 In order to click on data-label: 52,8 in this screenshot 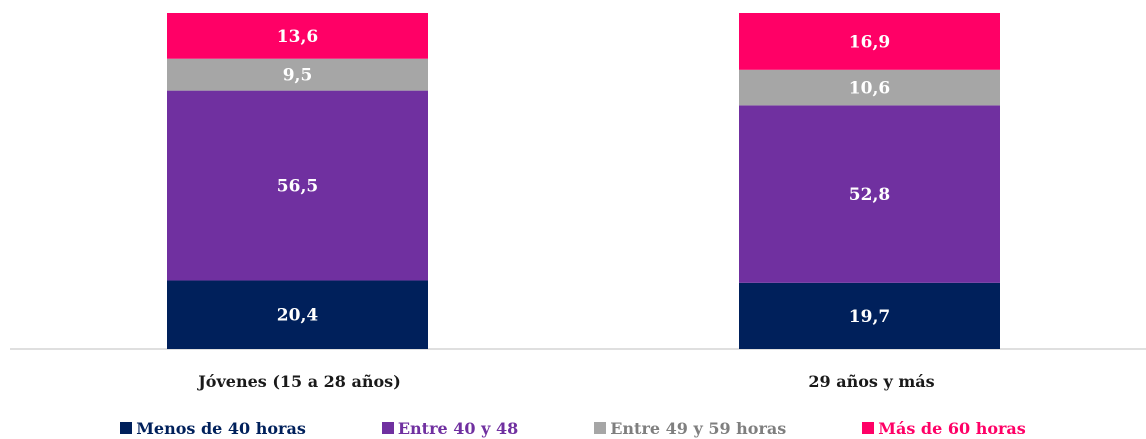, I will do `click(869, 195)`.